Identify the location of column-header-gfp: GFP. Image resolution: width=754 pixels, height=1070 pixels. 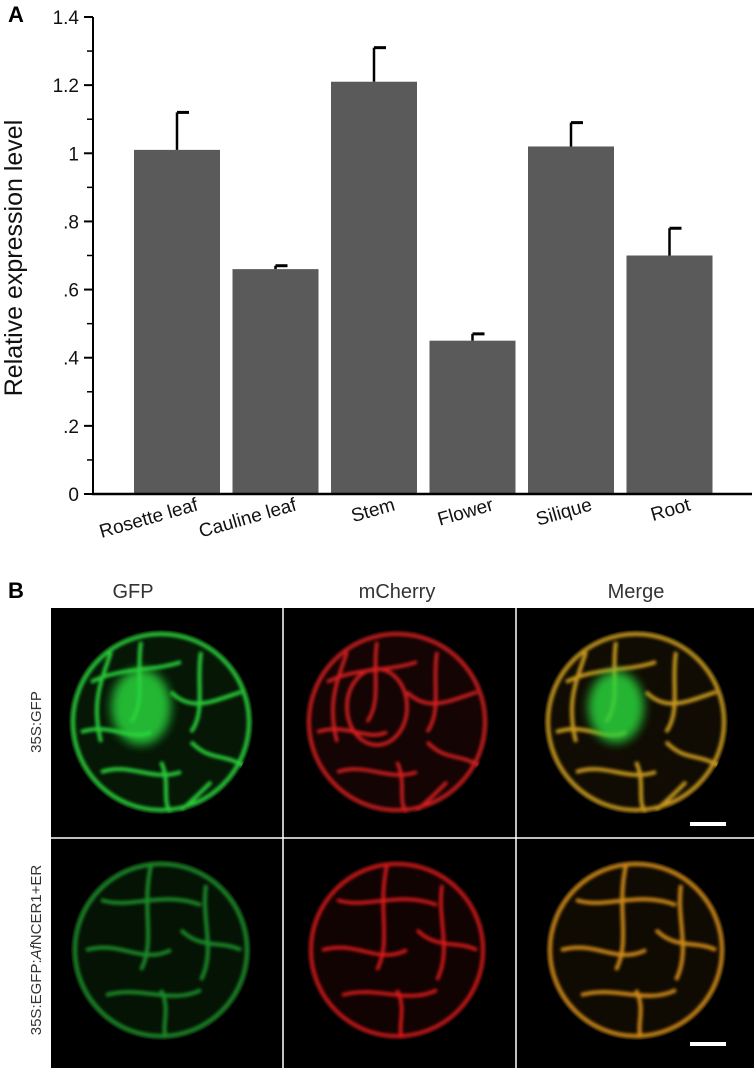
(132, 592).